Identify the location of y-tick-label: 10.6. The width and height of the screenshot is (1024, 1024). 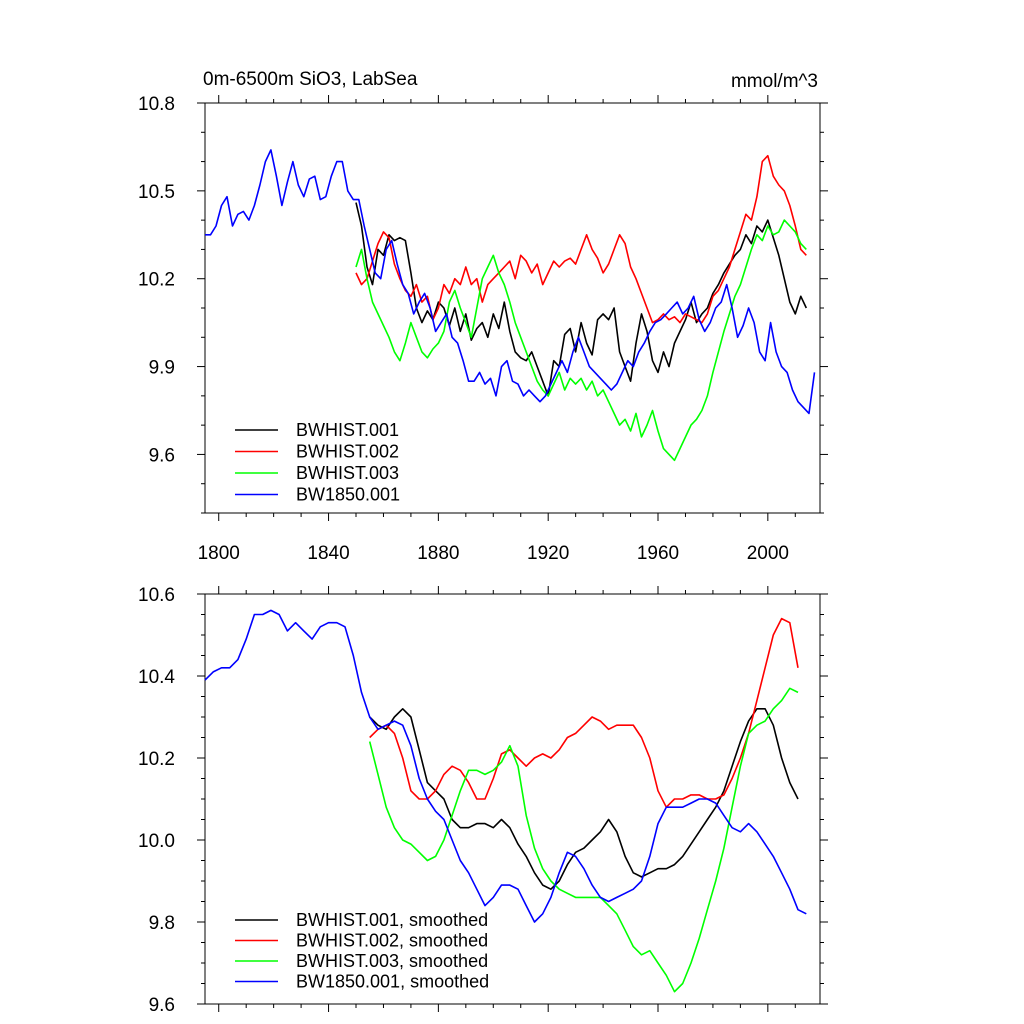
(156, 595).